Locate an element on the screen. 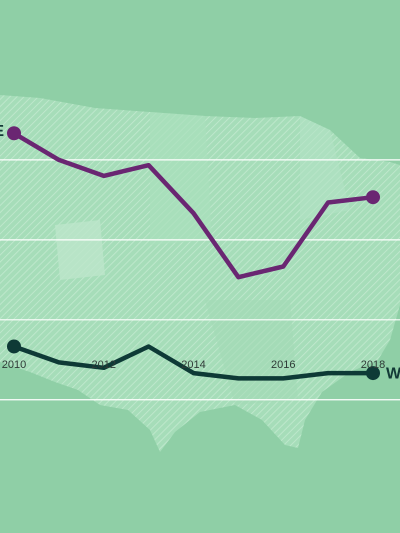 This screenshot has height=533, width=400. series-end-point-w is located at coordinates (373, 373).